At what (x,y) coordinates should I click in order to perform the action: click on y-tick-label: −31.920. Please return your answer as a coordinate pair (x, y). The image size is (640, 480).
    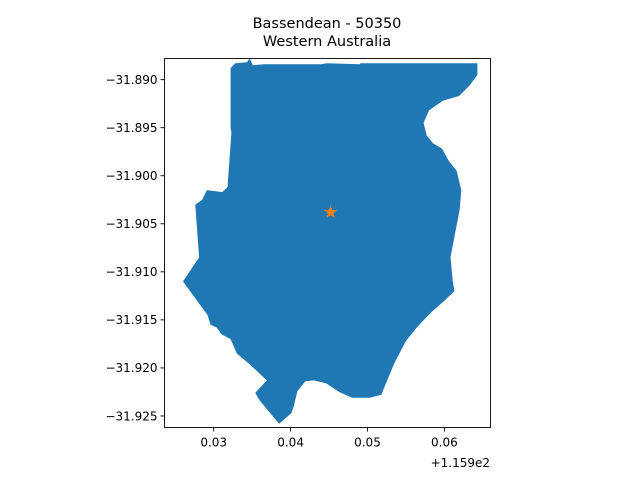
    Looking at the image, I should click on (131, 368).